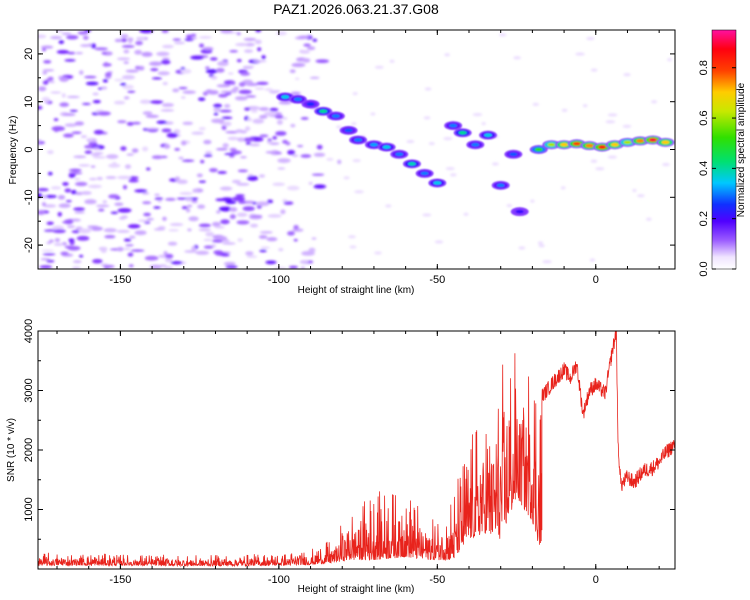 Image resolution: width=750 pixels, height=600 pixels. I want to click on colorbar-ticks: 0.0 0.2 0.4 0.6 0.8, so click(717, 168).